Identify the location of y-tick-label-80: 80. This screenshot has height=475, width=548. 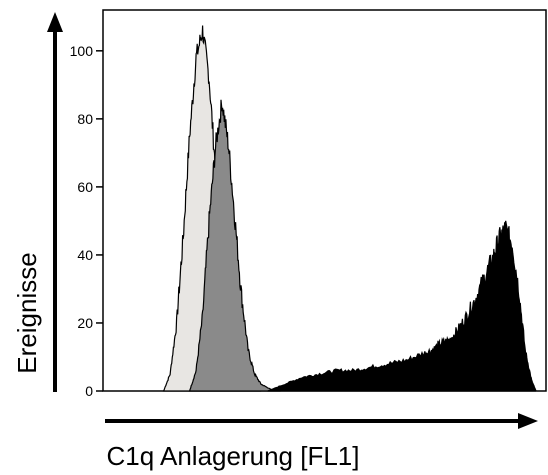
(85, 119).